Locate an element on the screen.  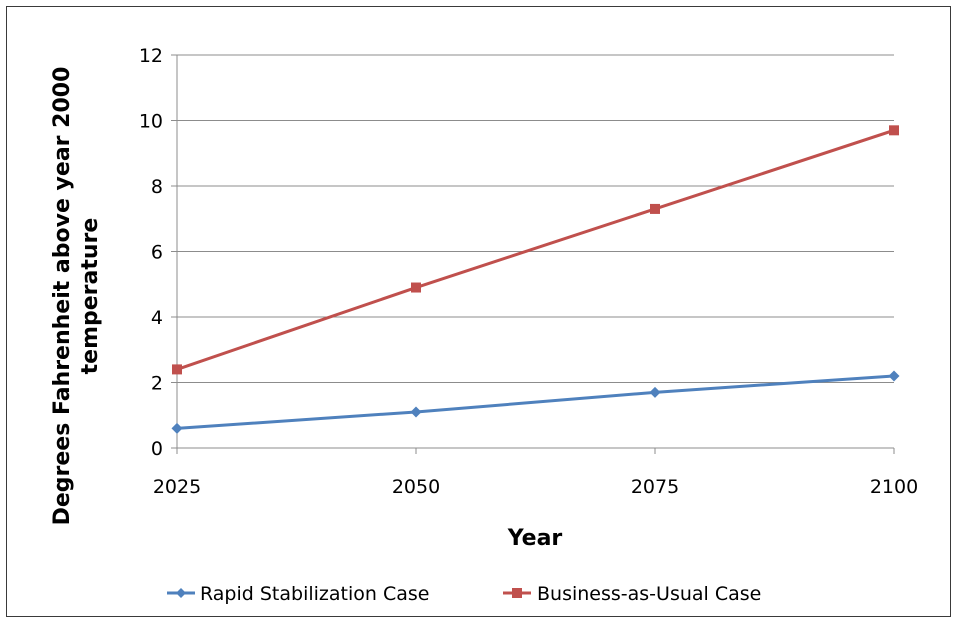
y-tick-label-8: 8 is located at coordinates (157, 187).